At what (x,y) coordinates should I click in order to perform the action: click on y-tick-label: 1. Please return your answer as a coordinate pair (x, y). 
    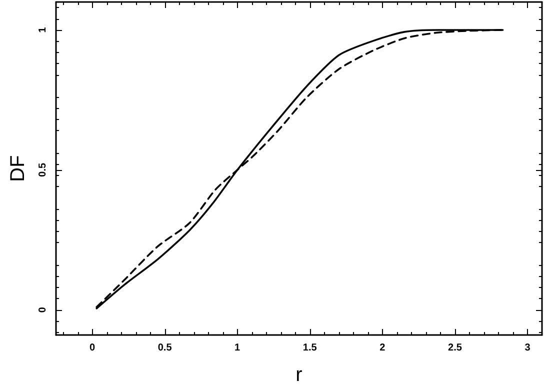
    Looking at the image, I should click on (43, 29).